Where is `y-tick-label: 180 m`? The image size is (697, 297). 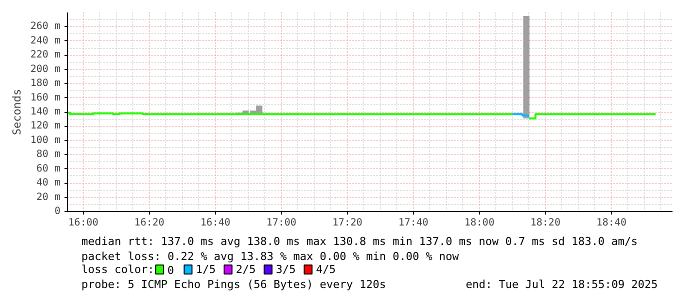 y-tick-label: 180 m is located at coordinates (45, 84).